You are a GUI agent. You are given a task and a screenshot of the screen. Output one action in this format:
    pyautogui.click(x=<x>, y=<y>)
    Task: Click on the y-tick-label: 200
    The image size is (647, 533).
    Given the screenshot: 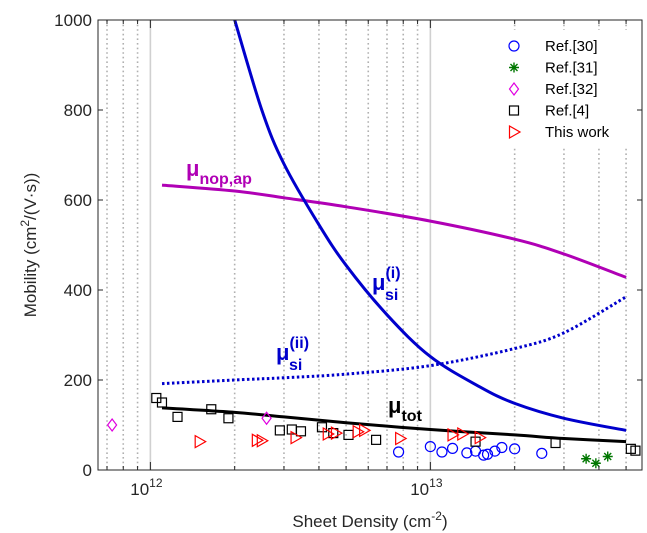 What is the action you would take?
    pyautogui.click(x=78, y=380)
    